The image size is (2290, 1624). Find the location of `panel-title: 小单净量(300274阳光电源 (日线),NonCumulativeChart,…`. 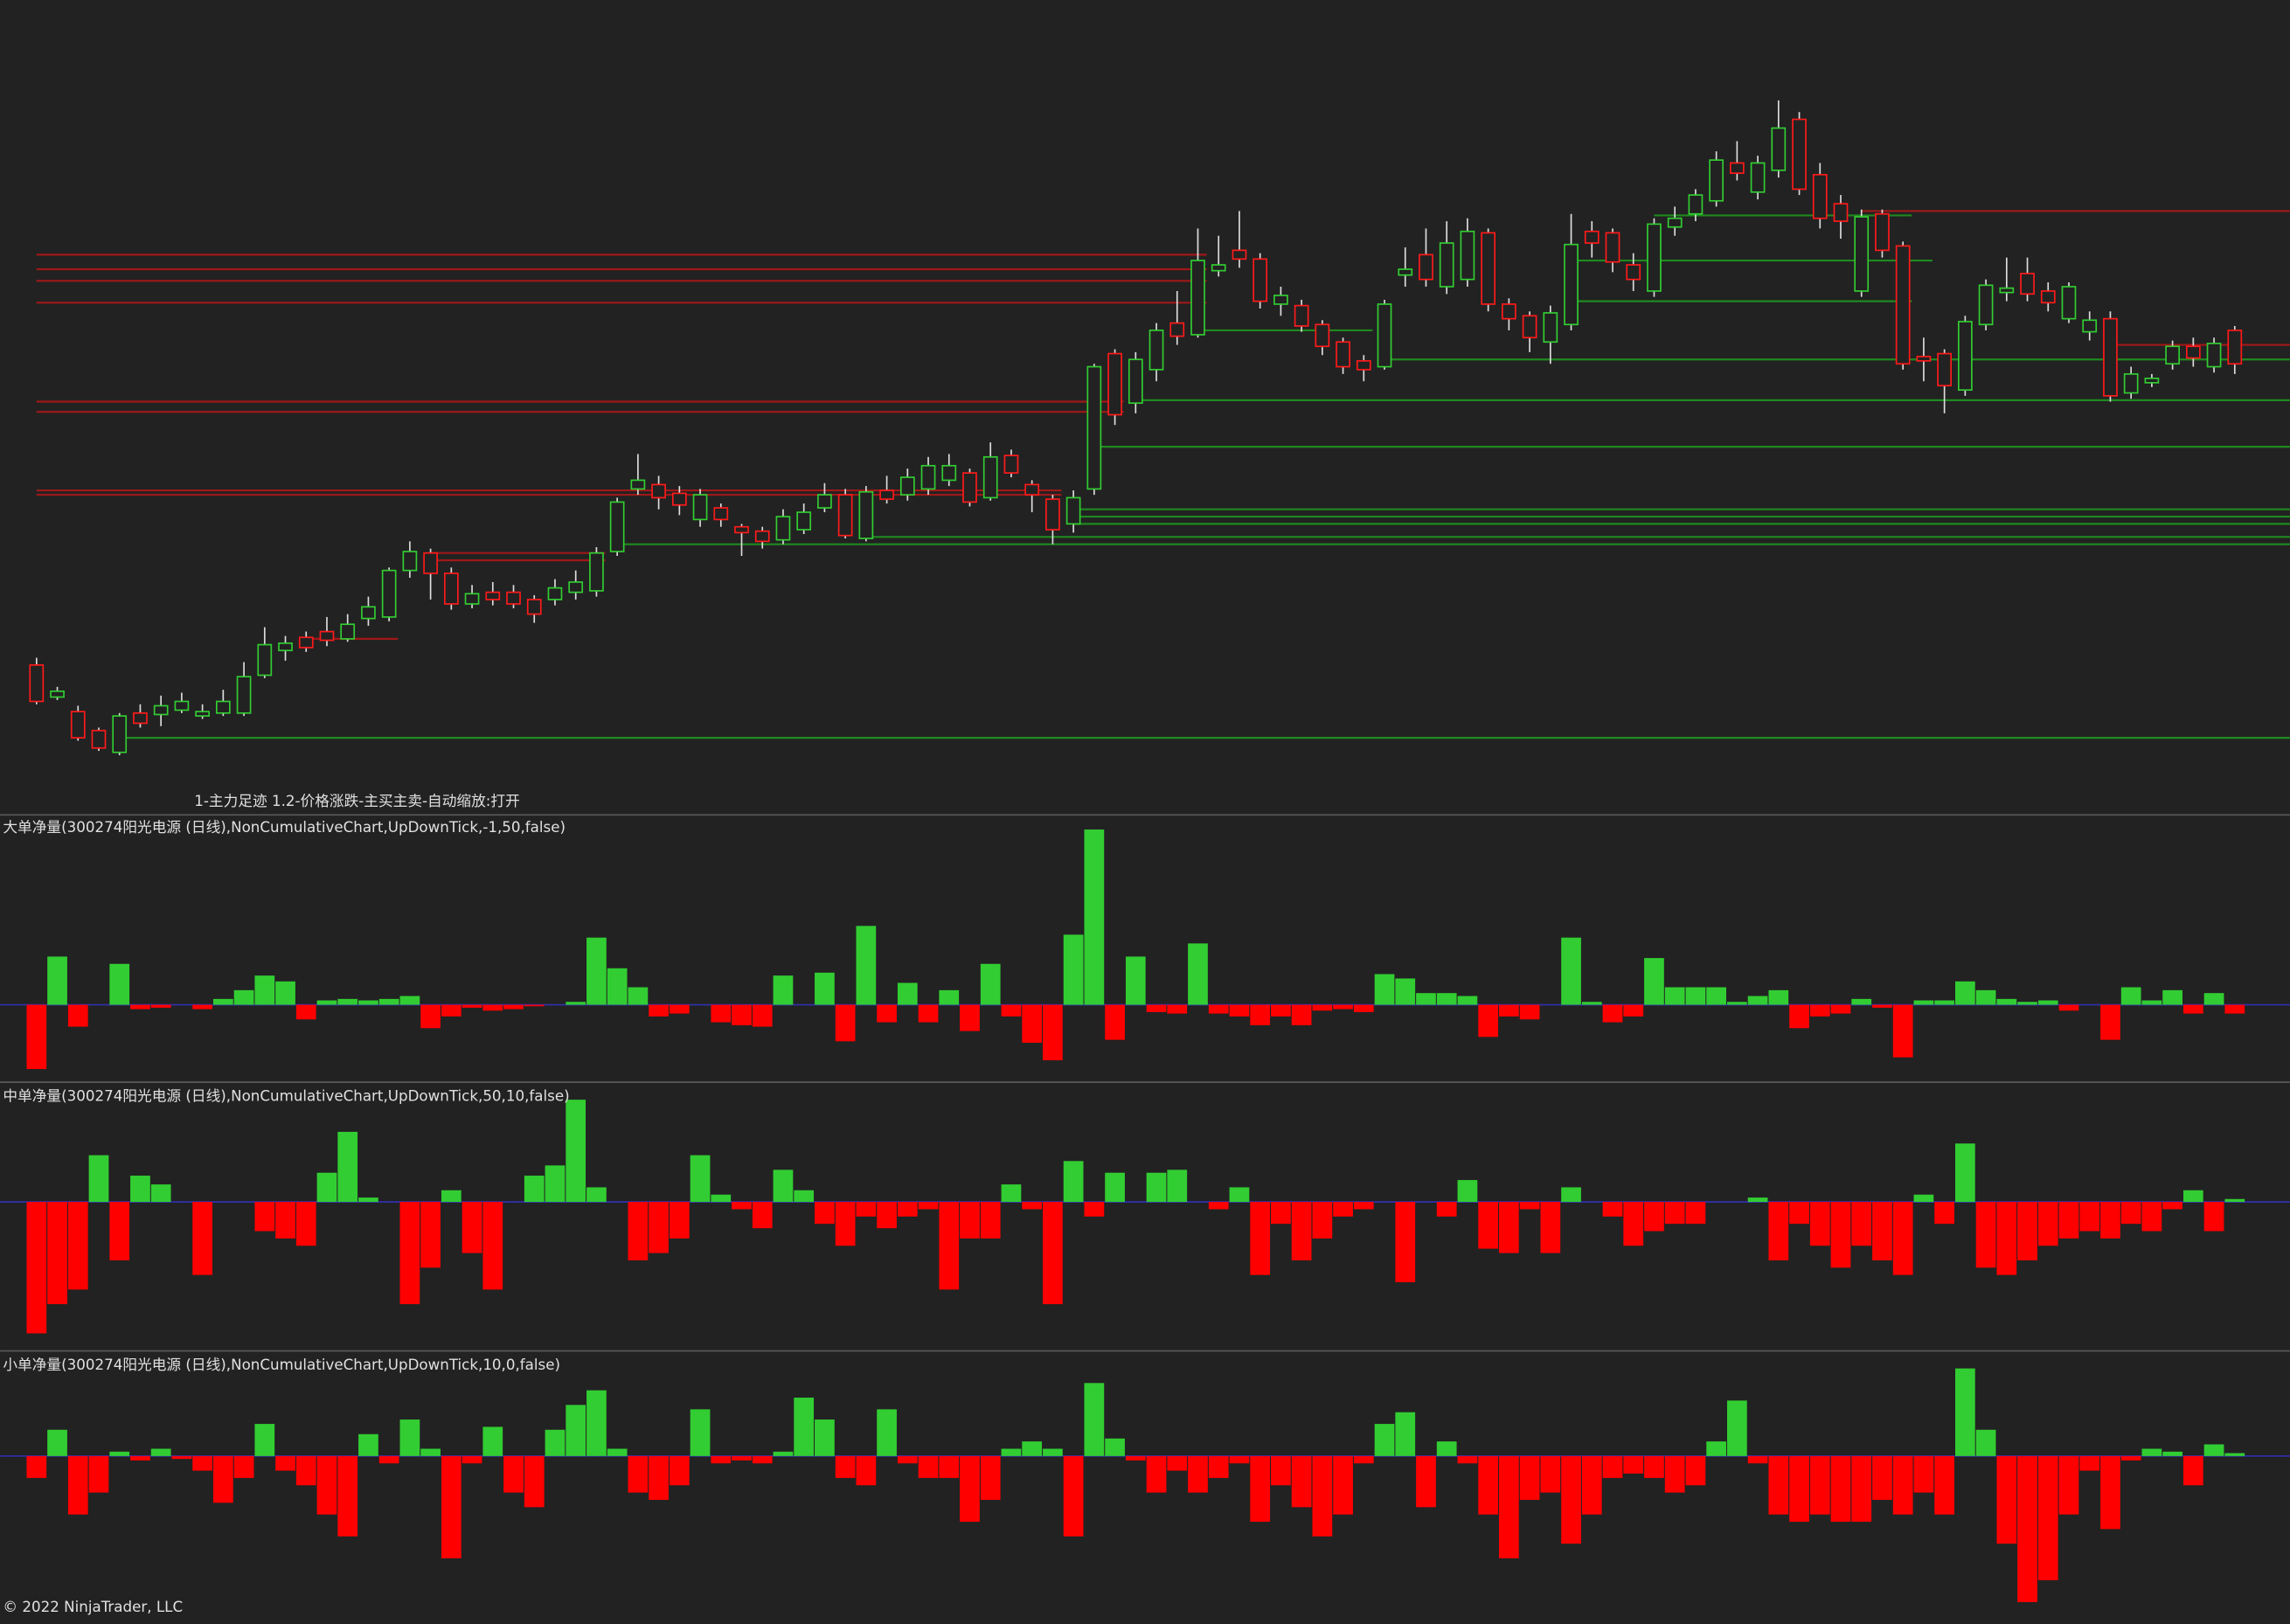

panel-title: 小单净量(300274阳光电源 (日线),NonCumulativeChart,… is located at coordinates (281, 1364).